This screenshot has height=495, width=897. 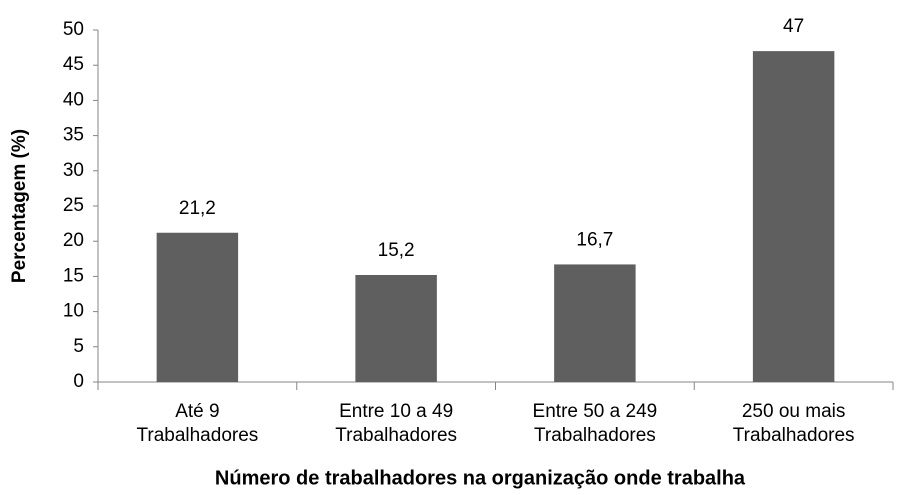 What do you see at coordinates (595, 411) in the screenshot?
I see `x-tick-label: Entre 50 a 249` at bounding box center [595, 411].